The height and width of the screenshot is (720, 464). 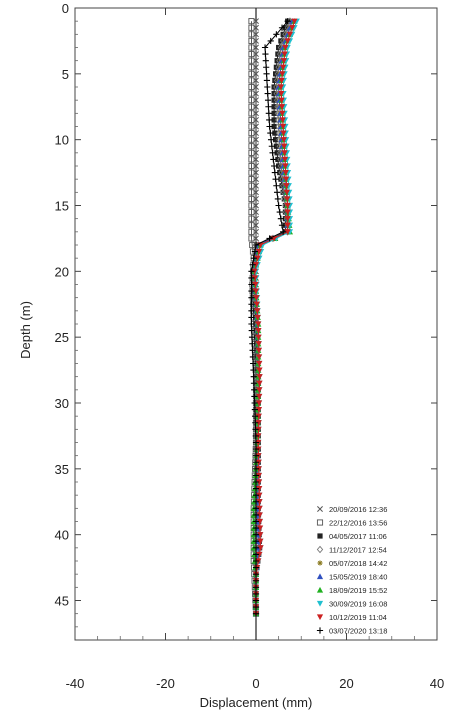 What do you see at coordinates (65, 74) in the screenshot?
I see `y-tick-label: 5` at bounding box center [65, 74].